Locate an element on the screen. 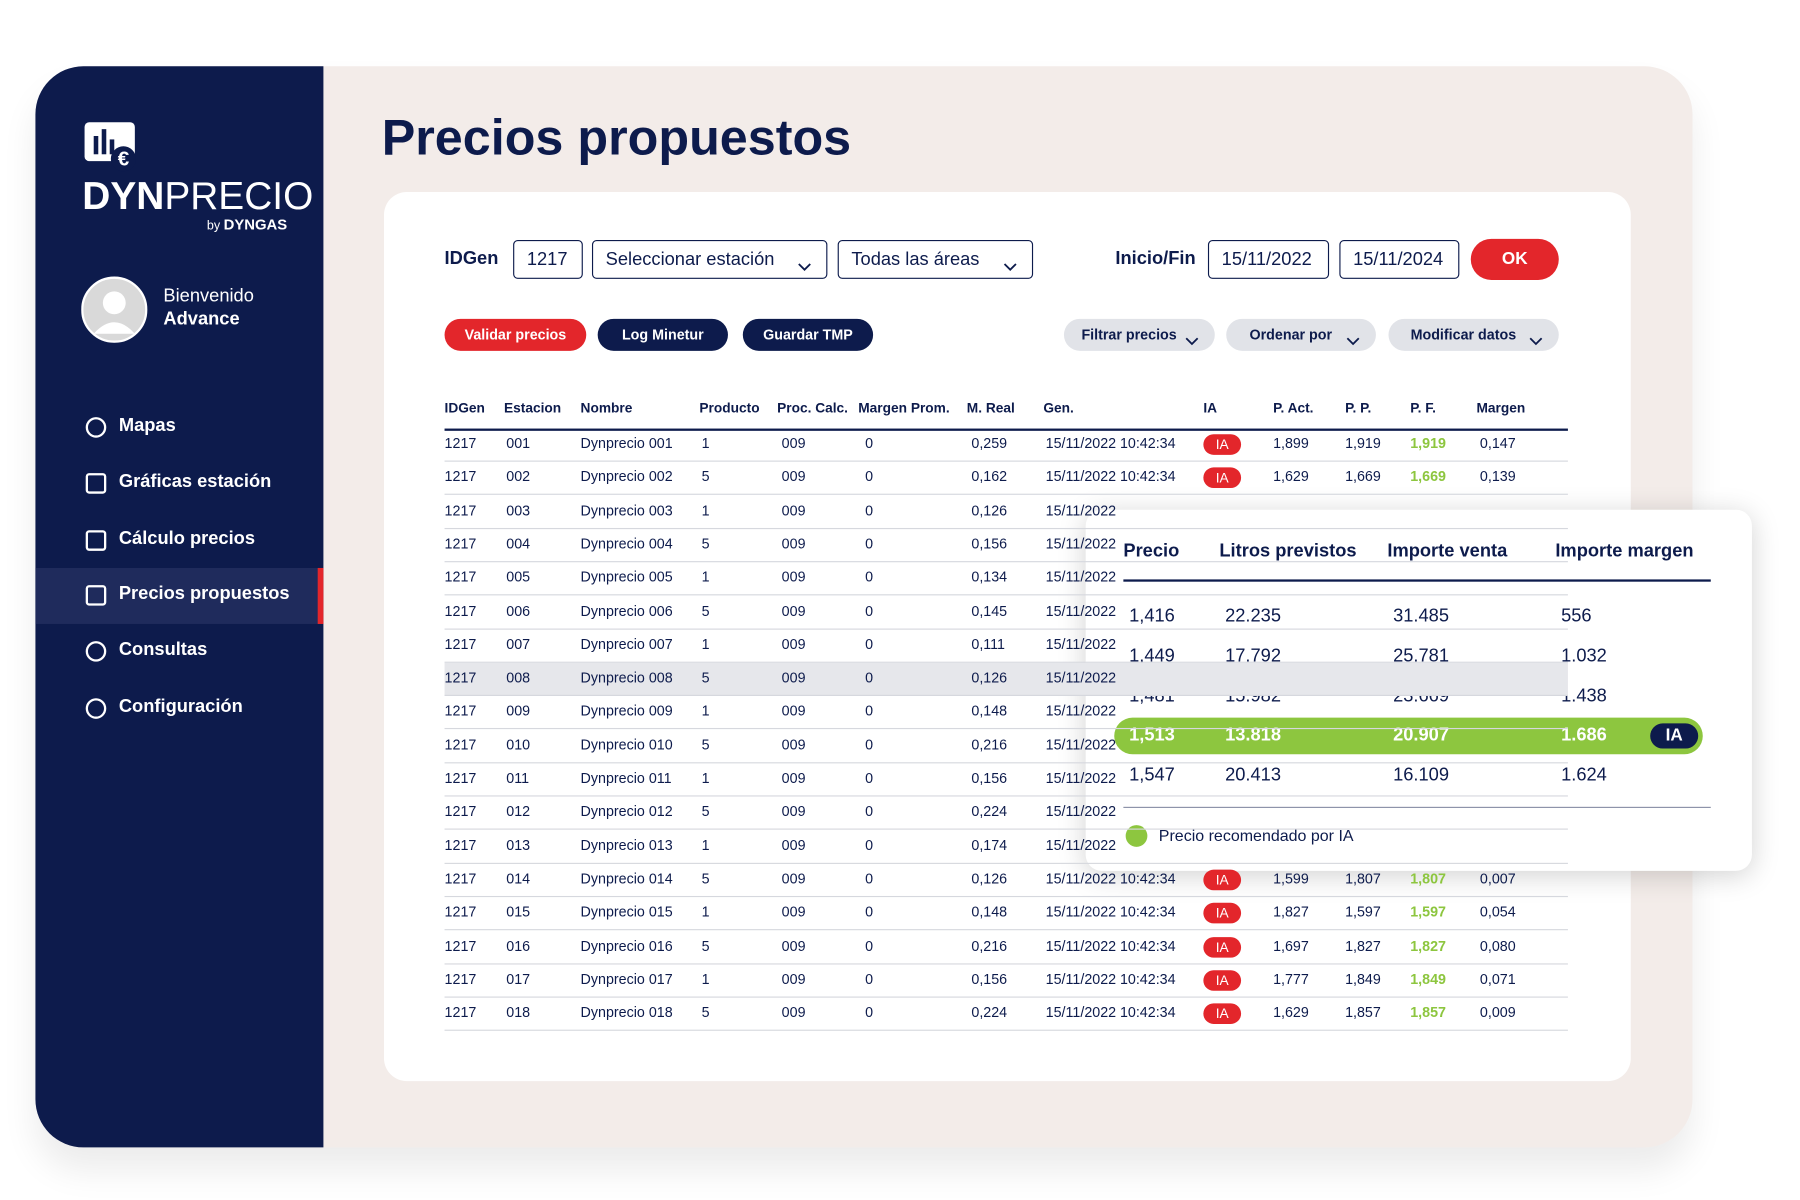 This screenshot has width=1800, height=1200. popup-cell: 1.438 is located at coordinates (1584, 696).